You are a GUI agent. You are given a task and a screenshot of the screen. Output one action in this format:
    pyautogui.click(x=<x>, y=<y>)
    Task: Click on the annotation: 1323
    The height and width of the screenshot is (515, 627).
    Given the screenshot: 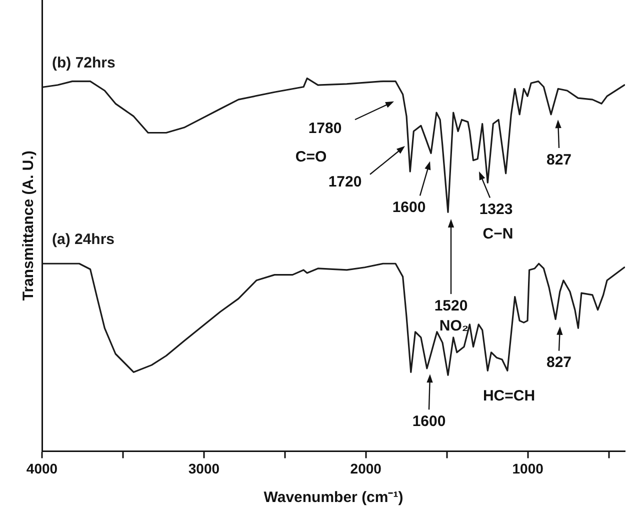 What is the action you would take?
    pyautogui.click(x=496, y=209)
    